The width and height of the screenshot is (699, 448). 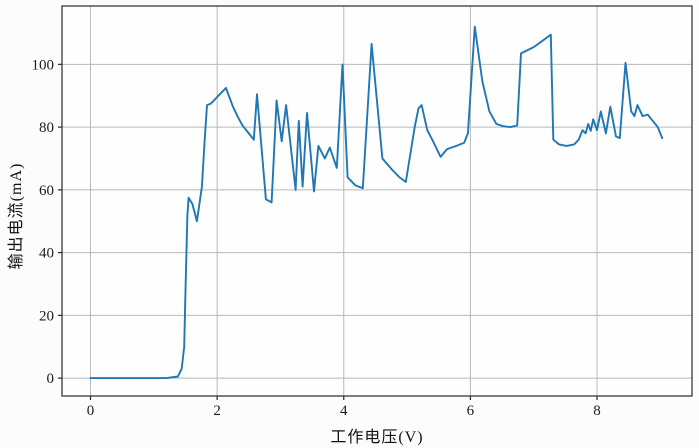 What do you see at coordinates (51, 379) in the screenshot?
I see `y-tick-label: 0` at bounding box center [51, 379].